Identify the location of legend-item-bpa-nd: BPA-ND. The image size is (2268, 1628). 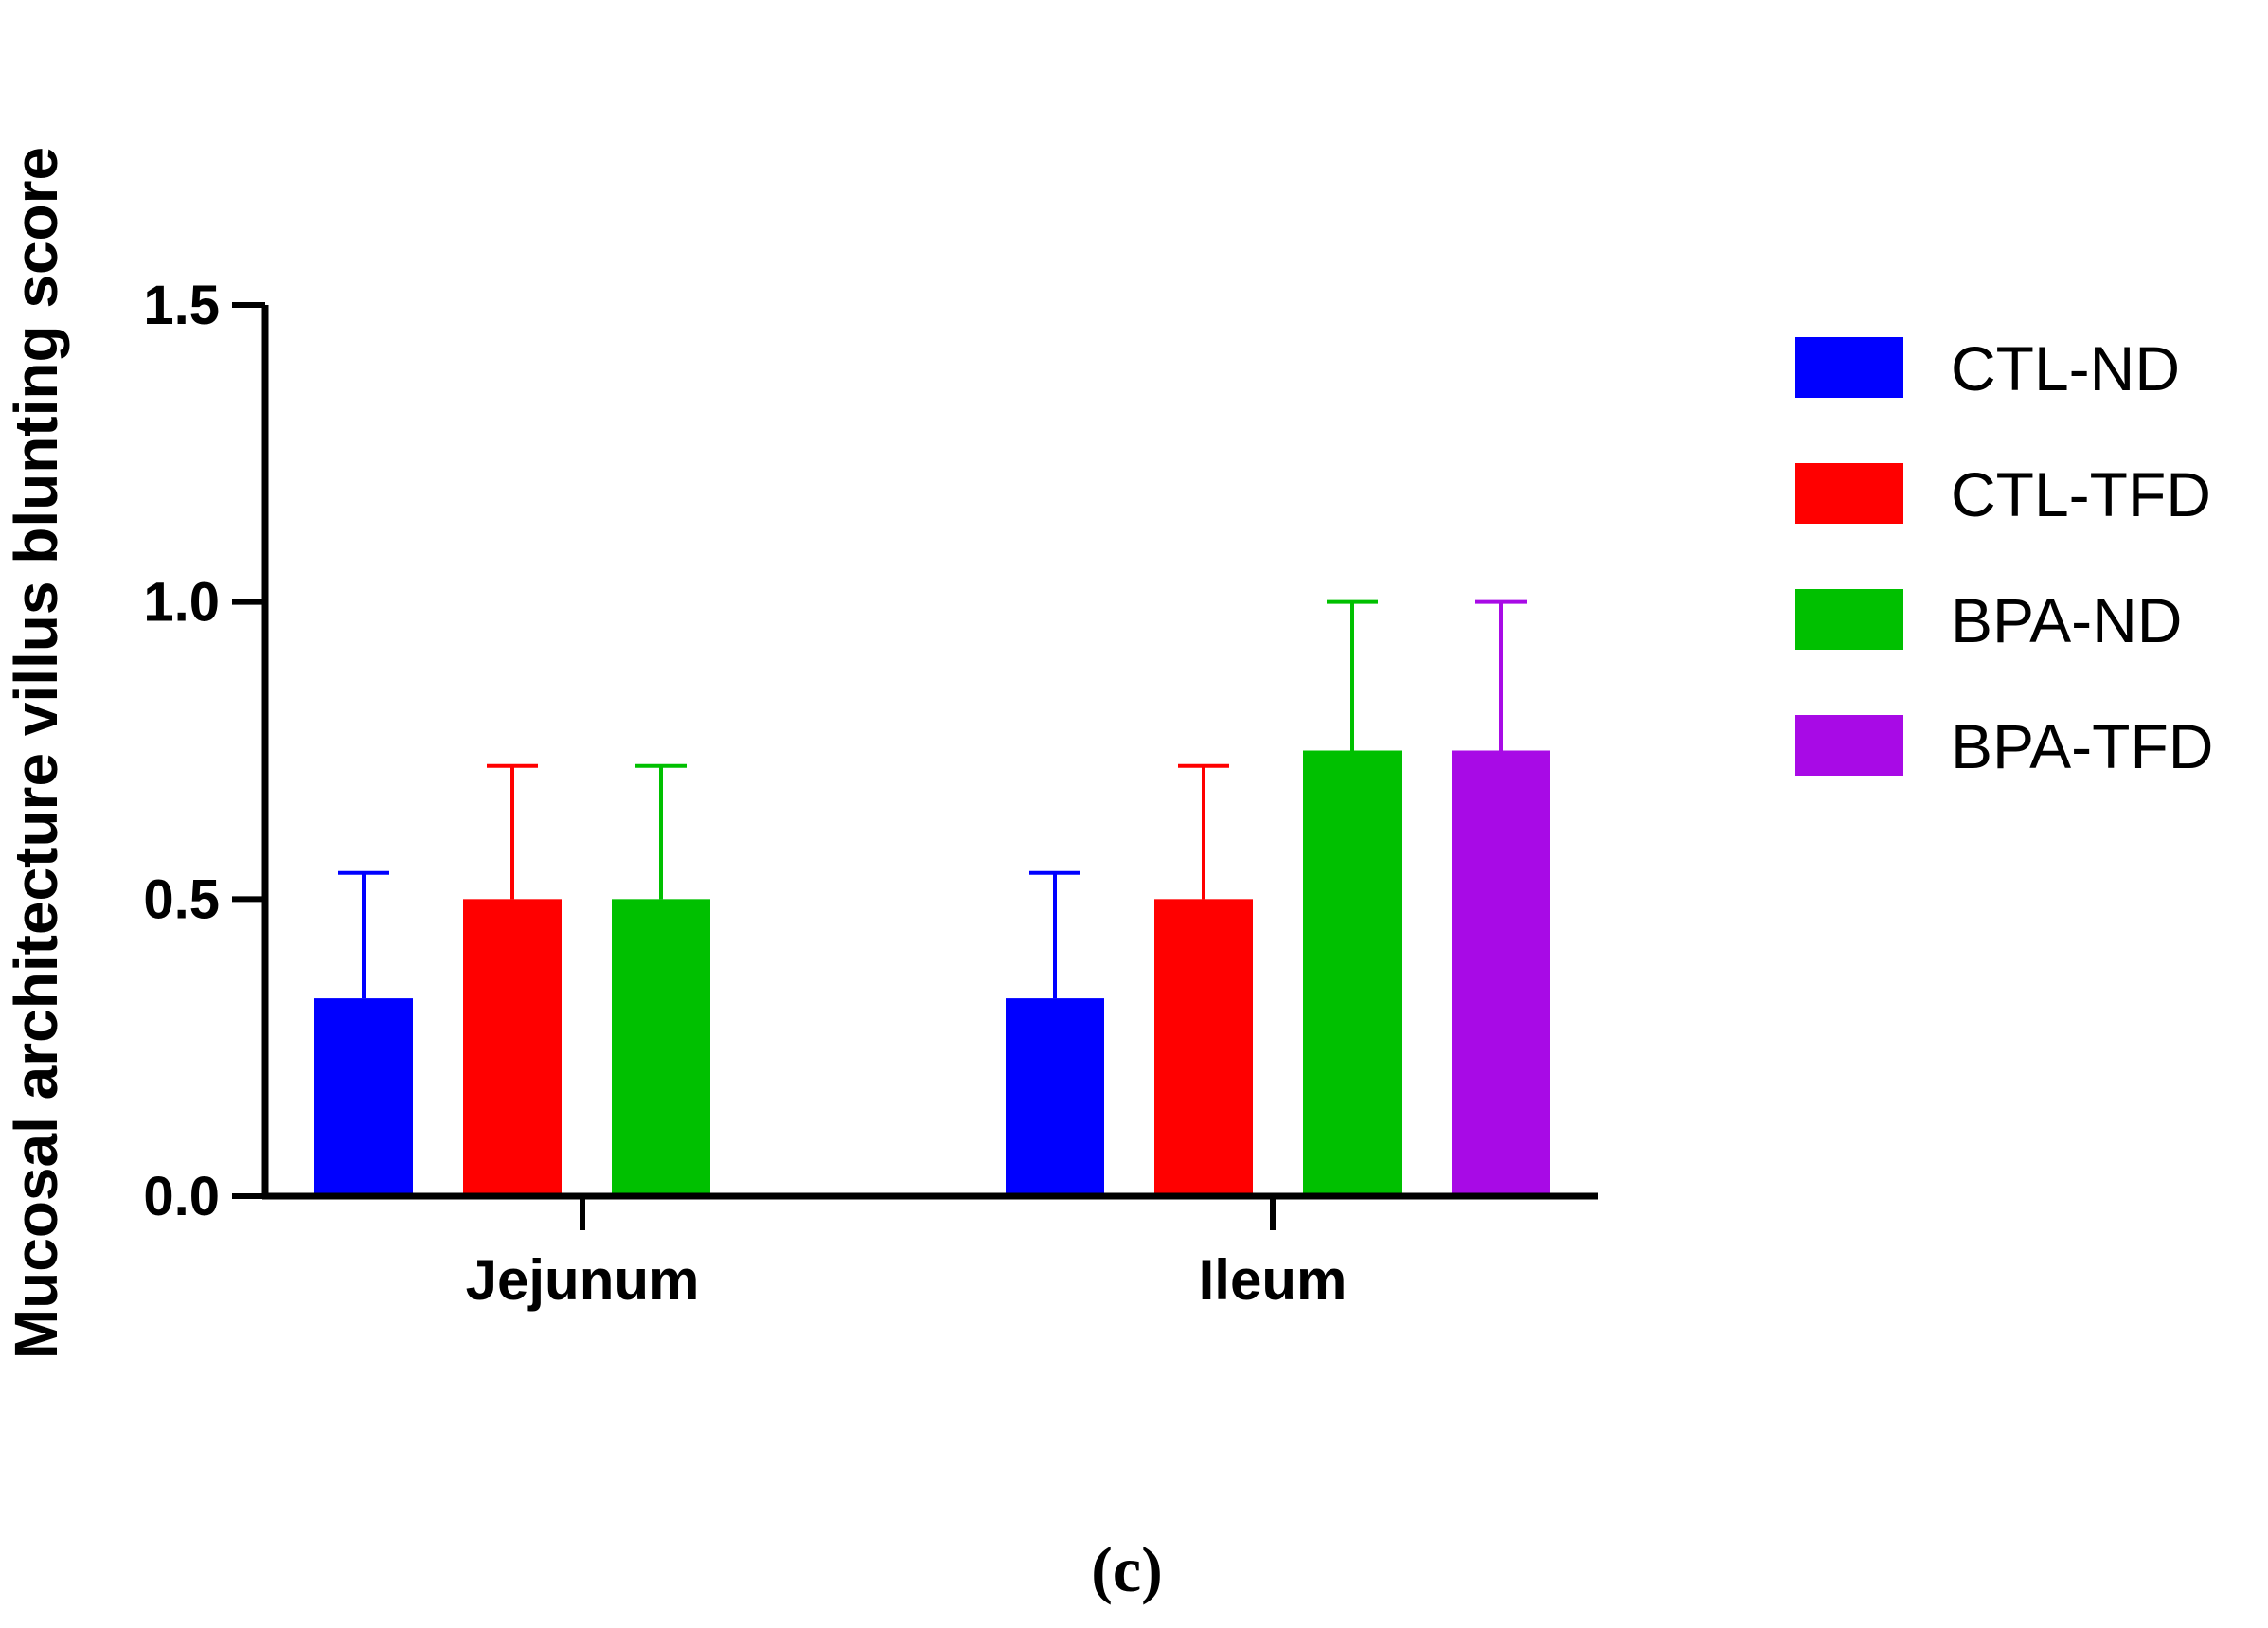
(1988, 620).